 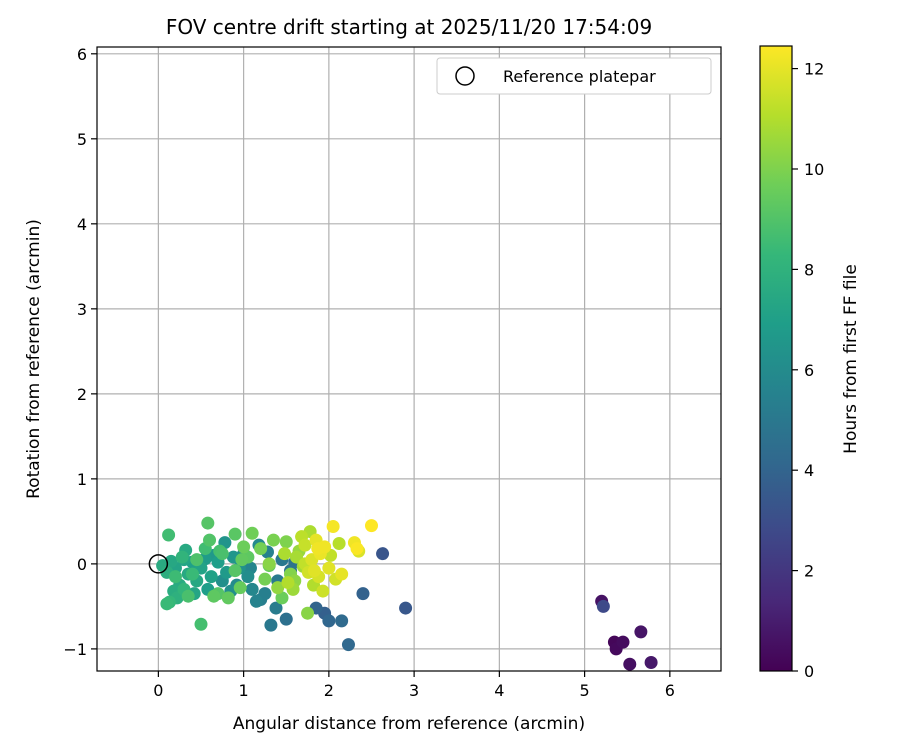 What do you see at coordinates (34, 359) in the screenshot?
I see `y-axis-label: Rotation from reference (arcmin)` at bounding box center [34, 359].